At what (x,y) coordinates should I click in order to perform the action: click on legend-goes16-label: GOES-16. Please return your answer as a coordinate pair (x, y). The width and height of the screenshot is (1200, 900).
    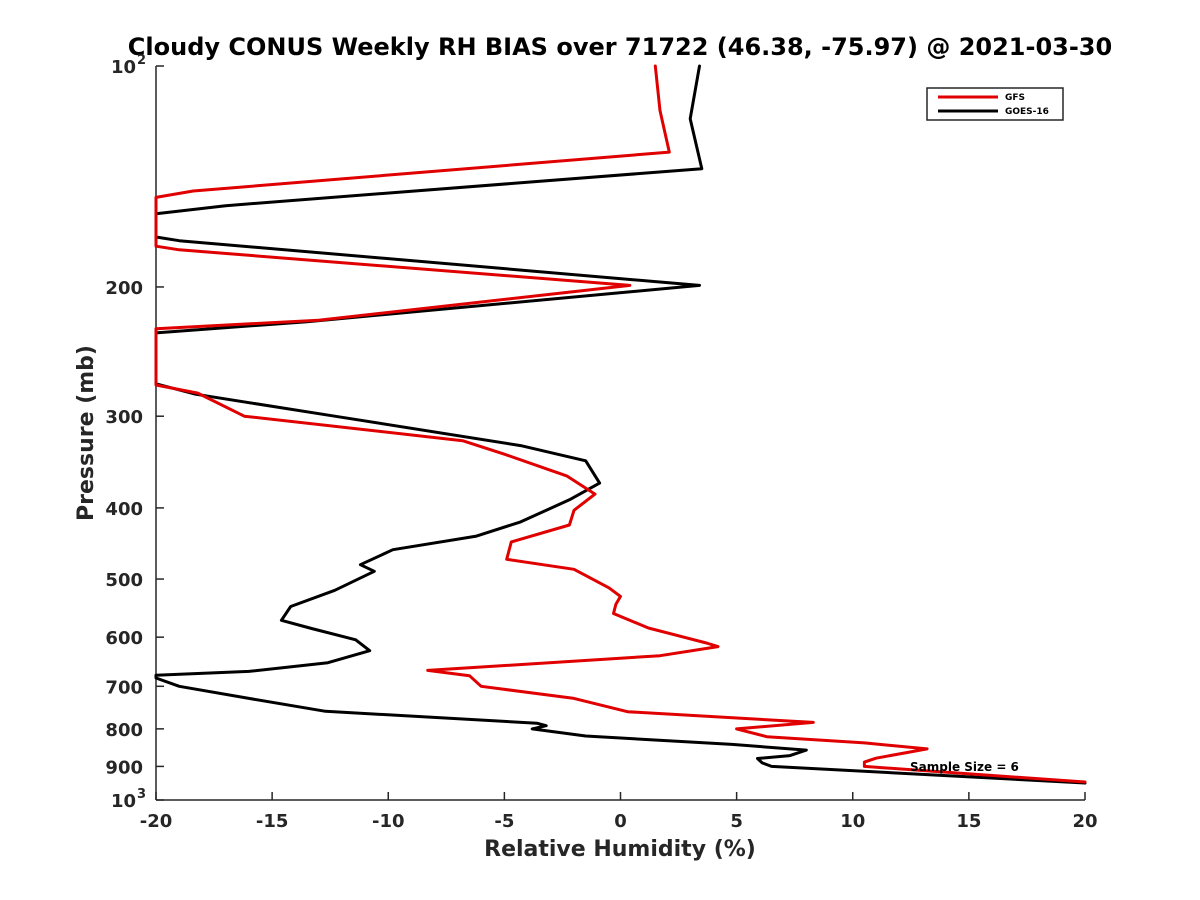
    Looking at the image, I should click on (1027, 112).